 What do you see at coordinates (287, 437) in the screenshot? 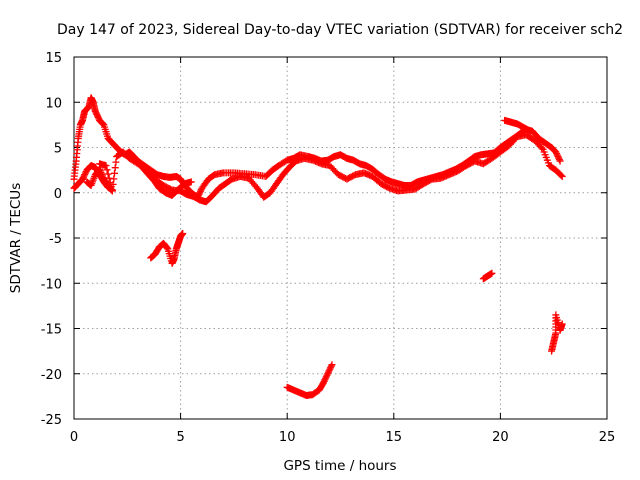
I see `x-tick-label: 10` at bounding box center [287, 437].